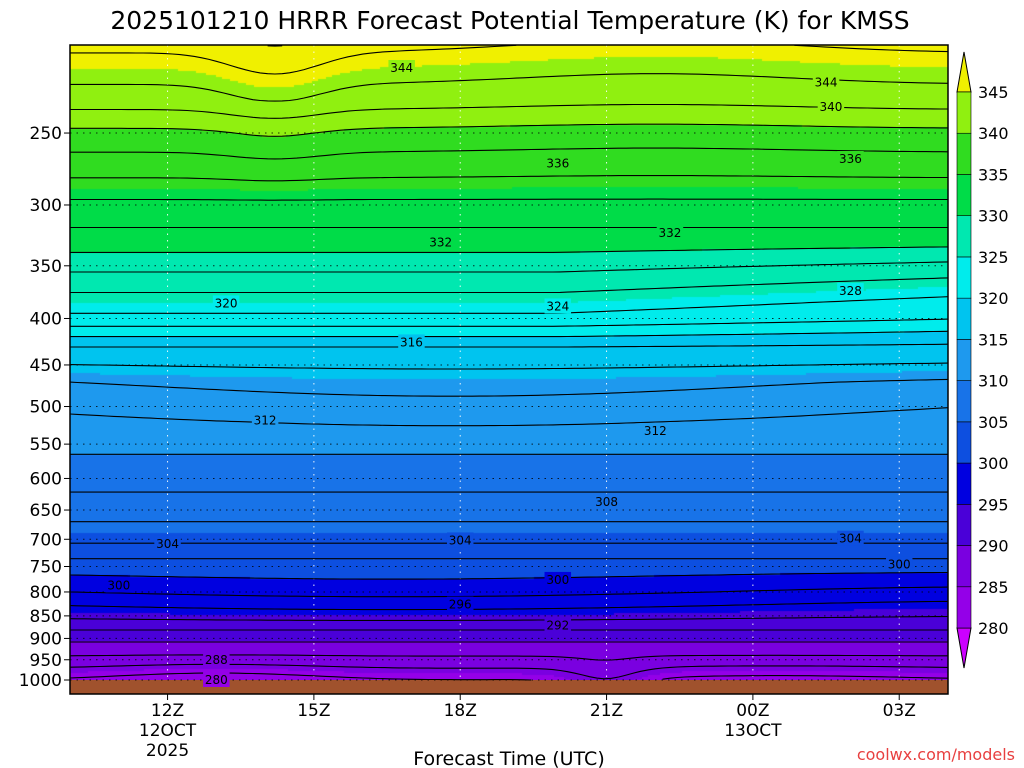 Image resolution: width=1024 pixels, height=768 pixels. I want to click on contour-label: 340, so click(830, 107).